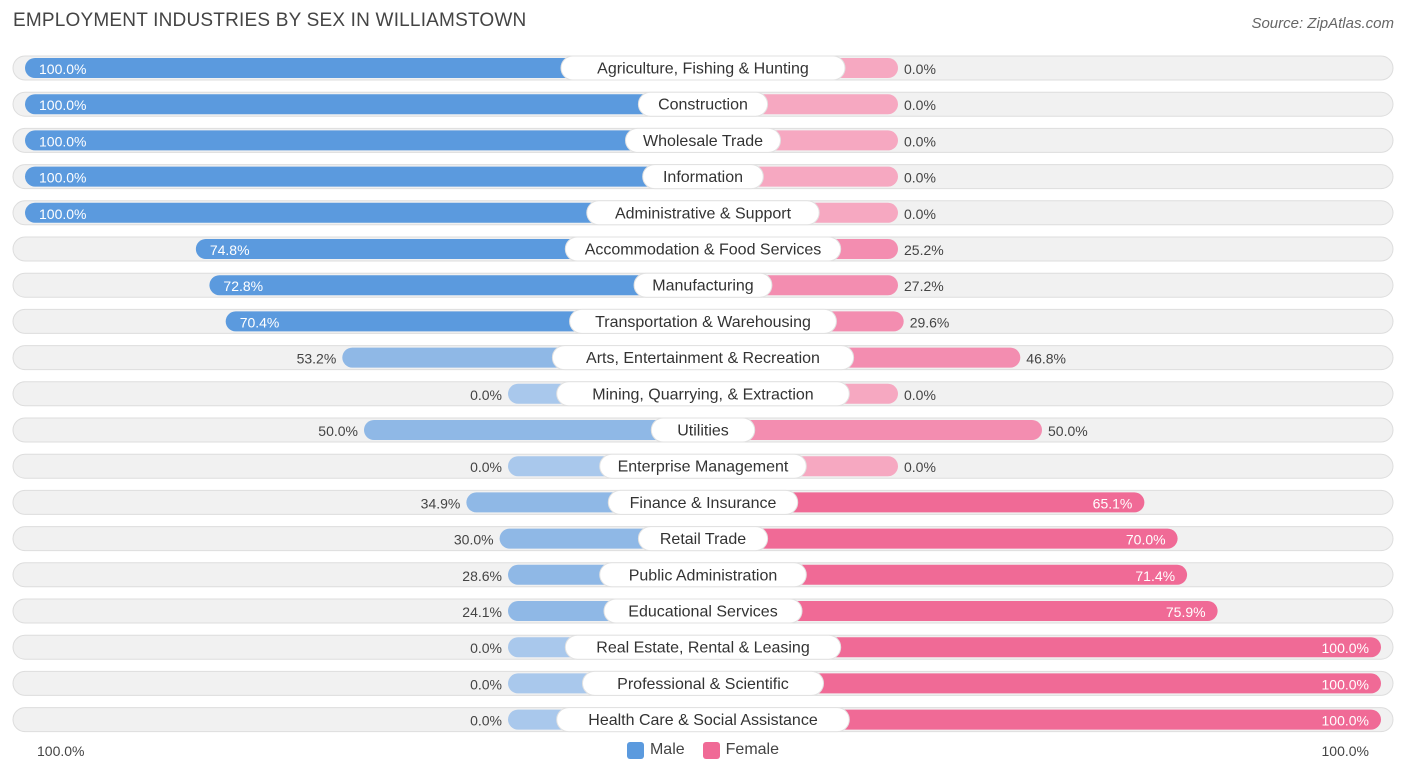 This screenshot has height=776, width=1406. I want to click on category-label: Accommodation & Food Services, so click(703, 250).